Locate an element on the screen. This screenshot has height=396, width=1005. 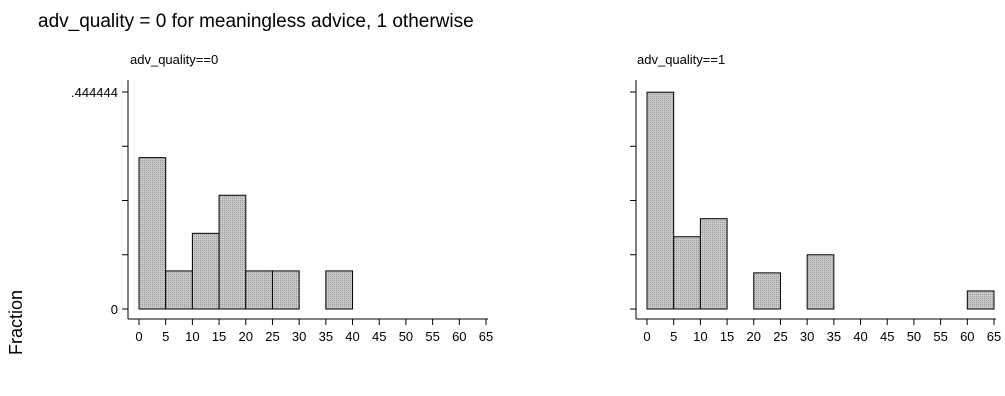
x-tick-label-q1-9: 45 is located at coordinates (887, 336).